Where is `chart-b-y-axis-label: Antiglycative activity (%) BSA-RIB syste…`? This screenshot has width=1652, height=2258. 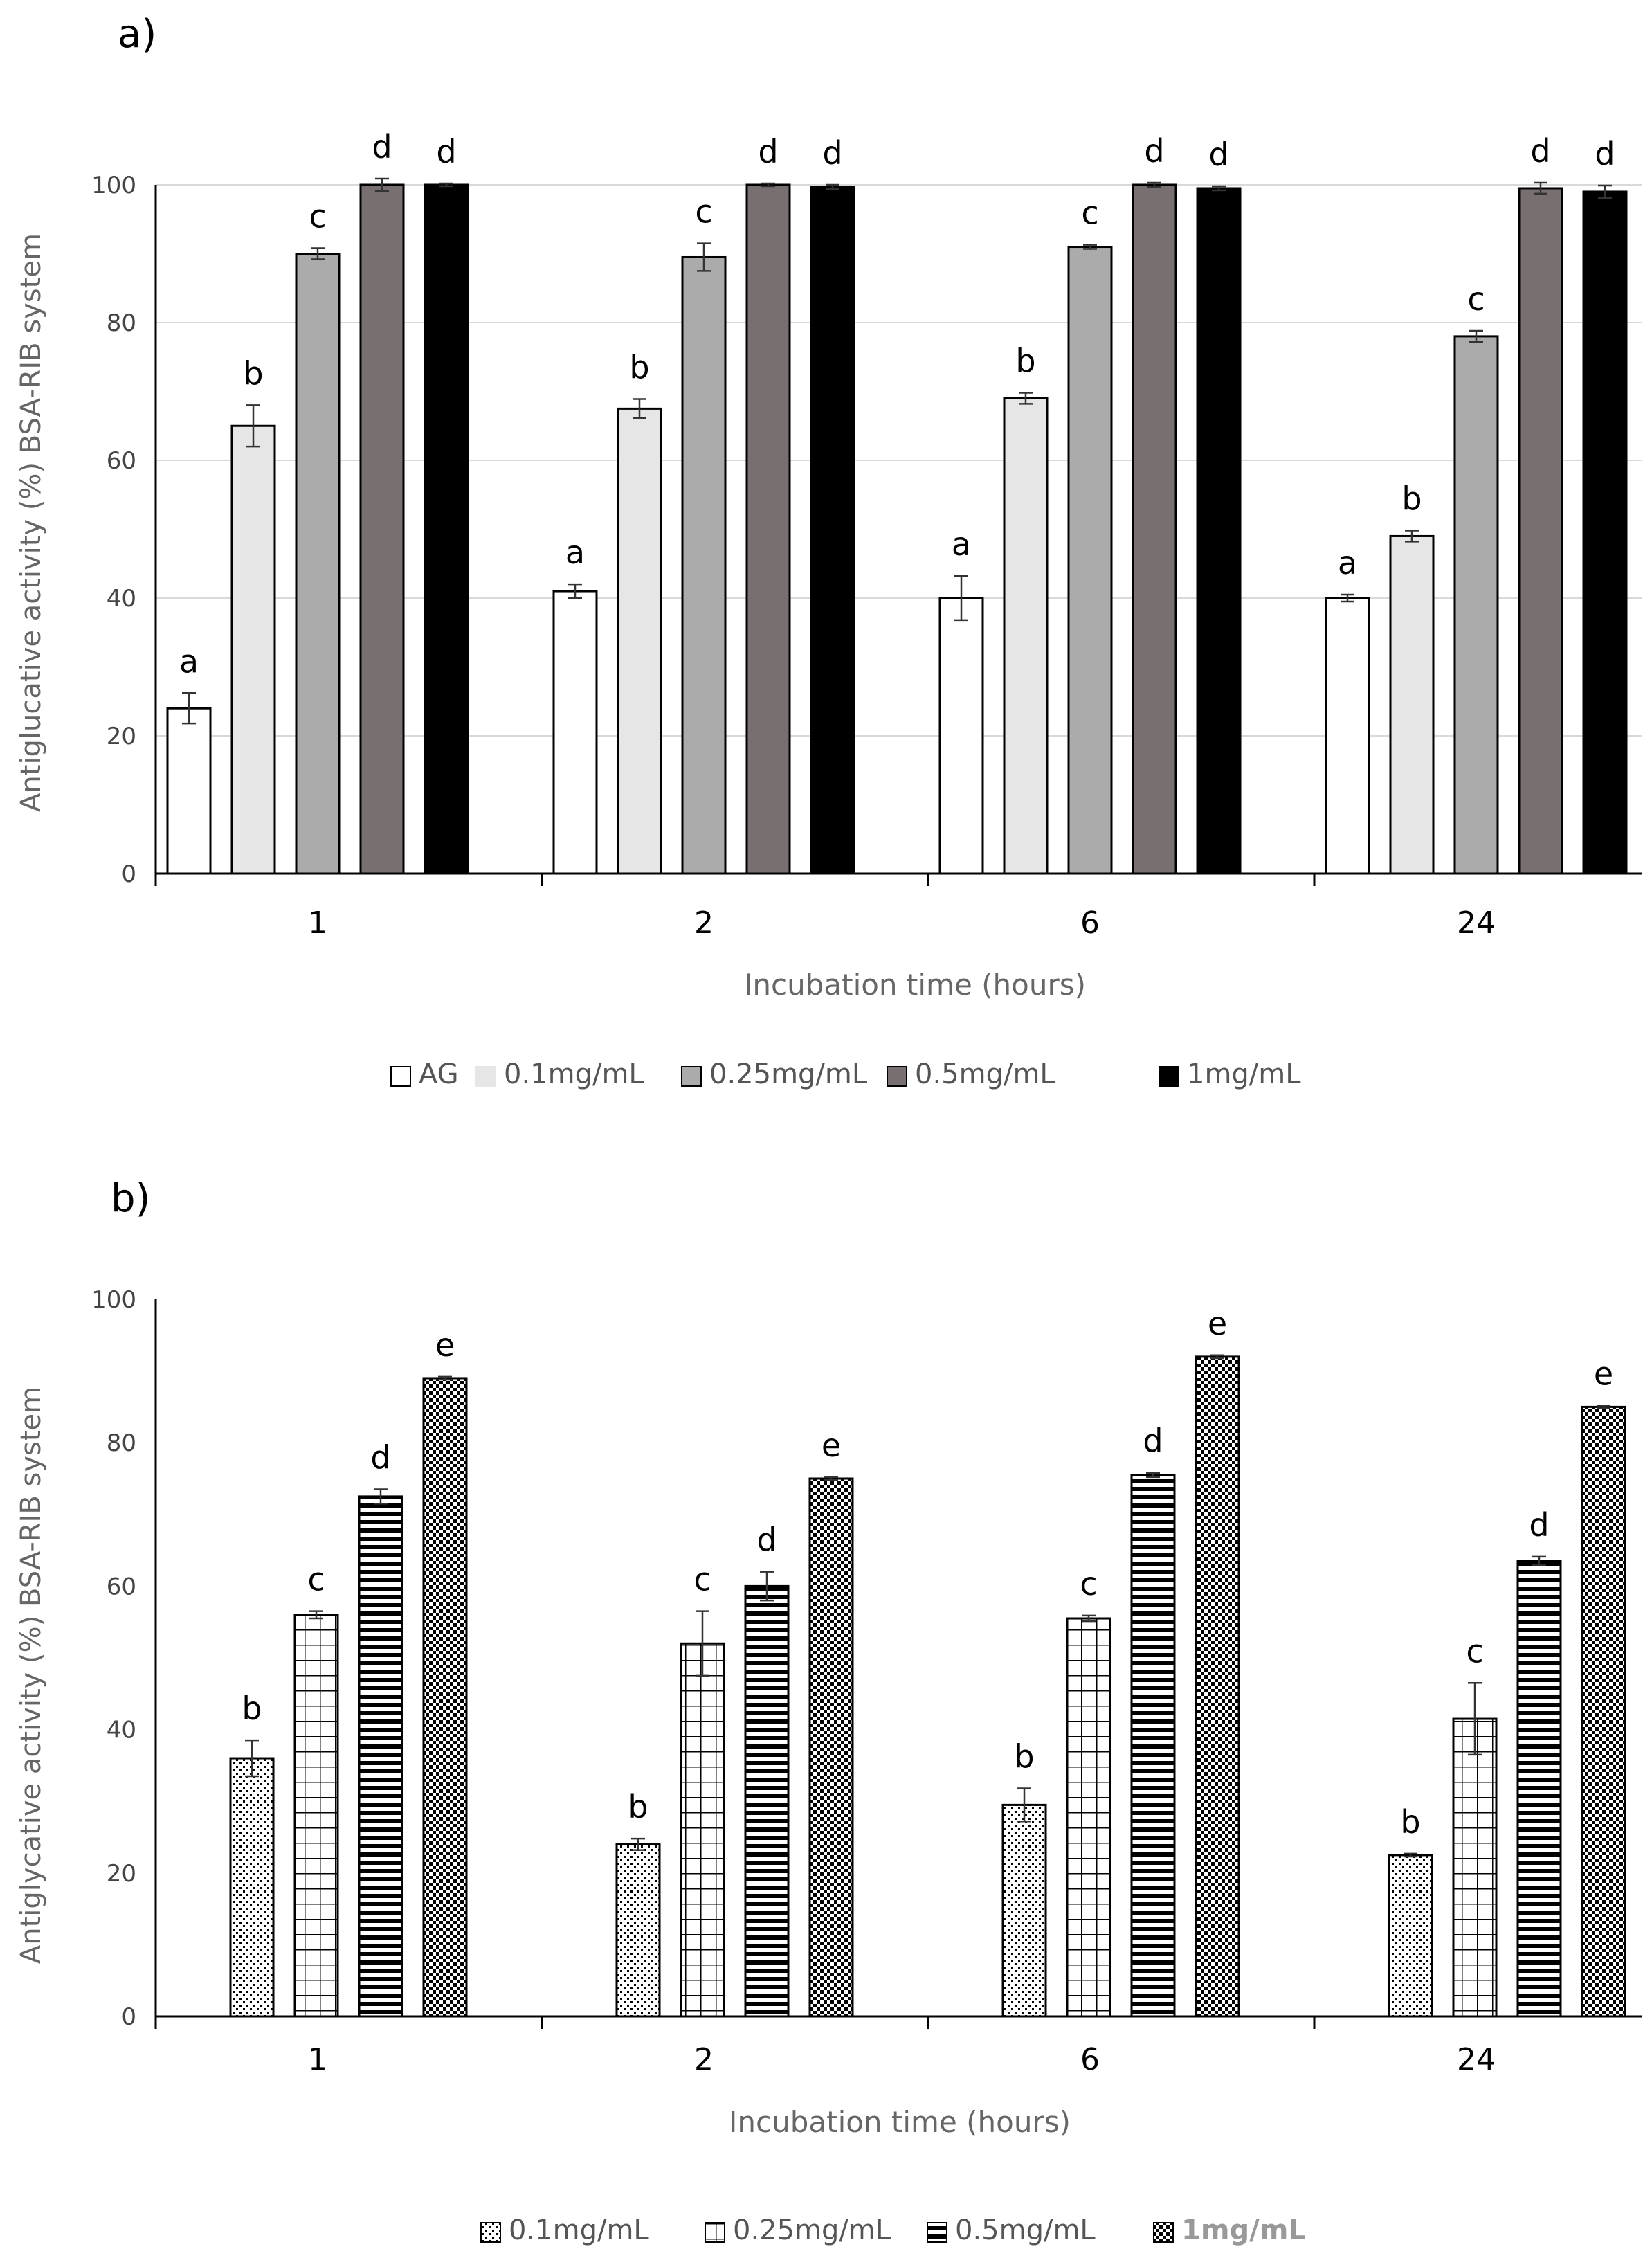
chart-b-y-axis-label: Antiglycative activity (%) BSA-RIB syste… is located at coordinates (31, 1675).